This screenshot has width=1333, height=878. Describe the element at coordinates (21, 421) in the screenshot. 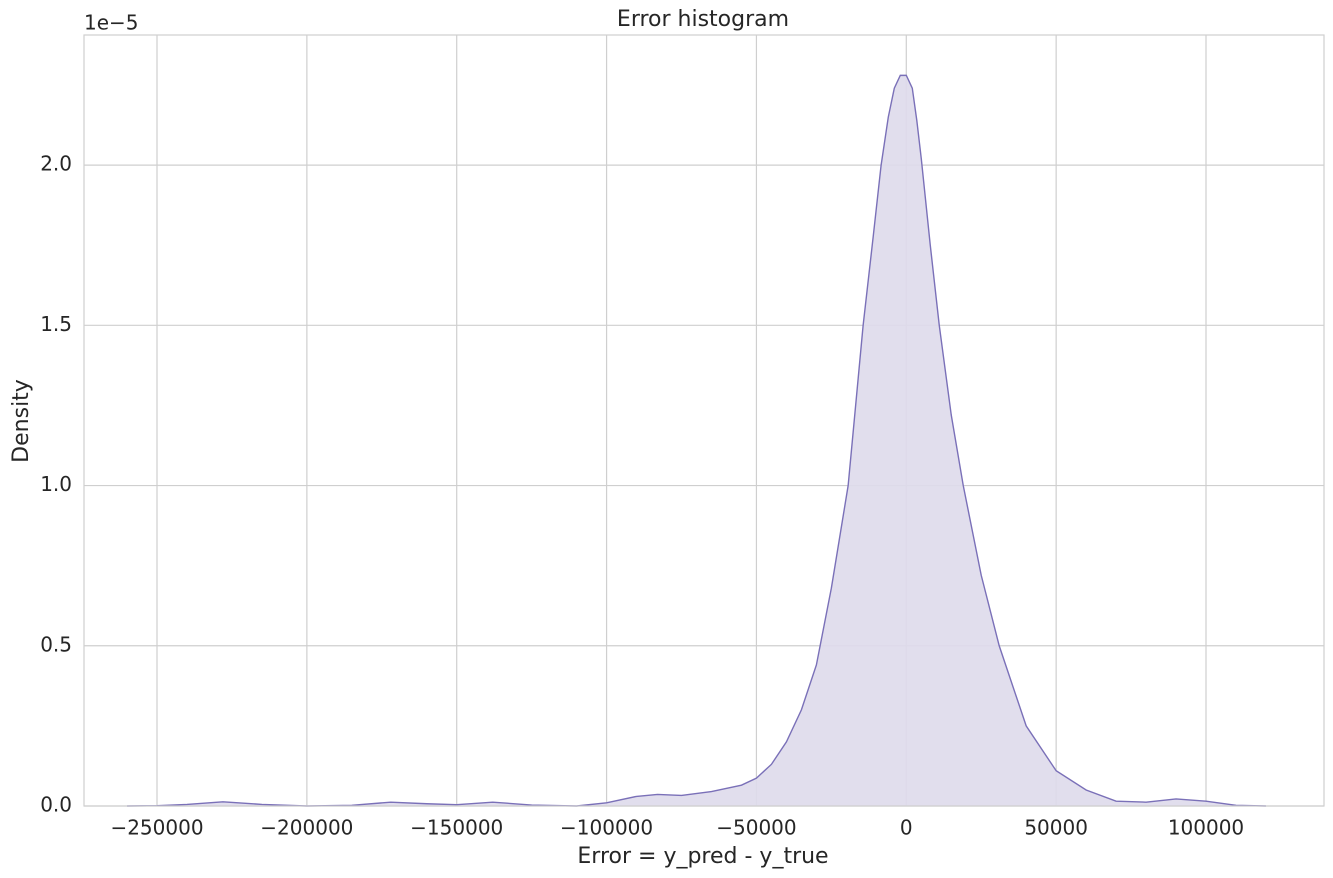

I see `y-axis-label: Density` at that location.